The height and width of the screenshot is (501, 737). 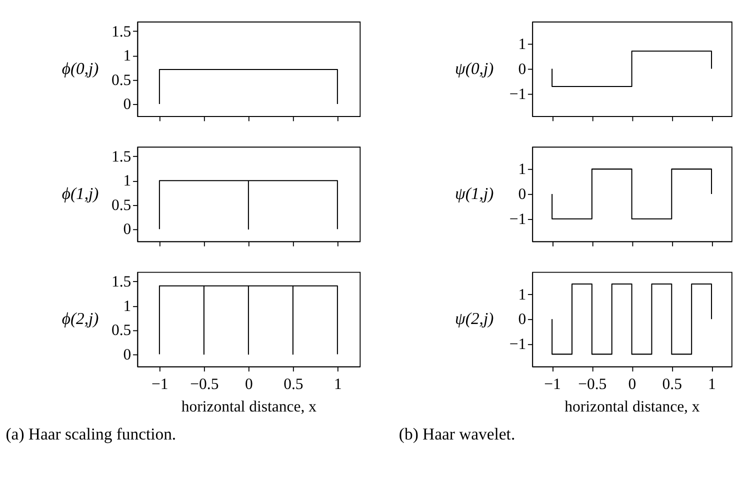 What do you see at coordinates (474, 318) in the screenshot?
I see `y-axis-title: ψ(2,j)` at bounding box center [474, 318].